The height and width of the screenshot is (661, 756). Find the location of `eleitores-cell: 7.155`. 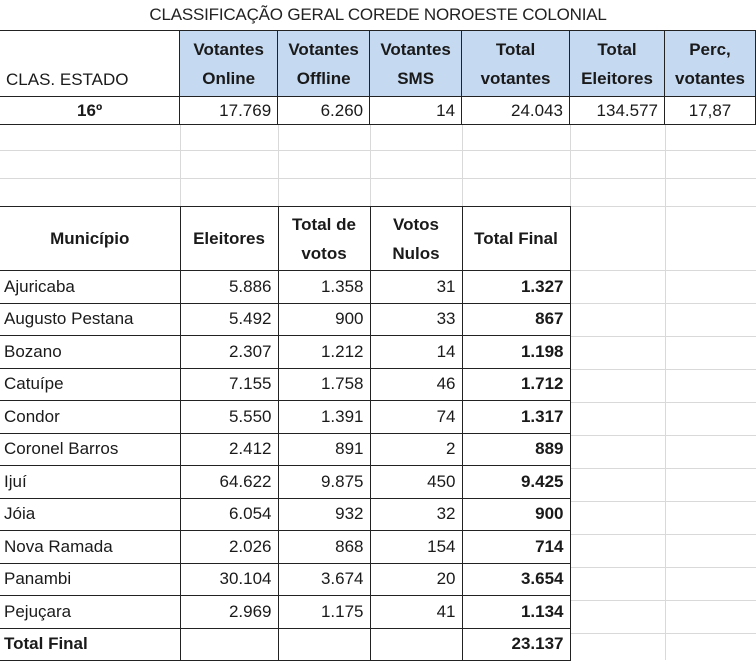

eleitores-cell: 7.155 is located at coordinates (229, 384).